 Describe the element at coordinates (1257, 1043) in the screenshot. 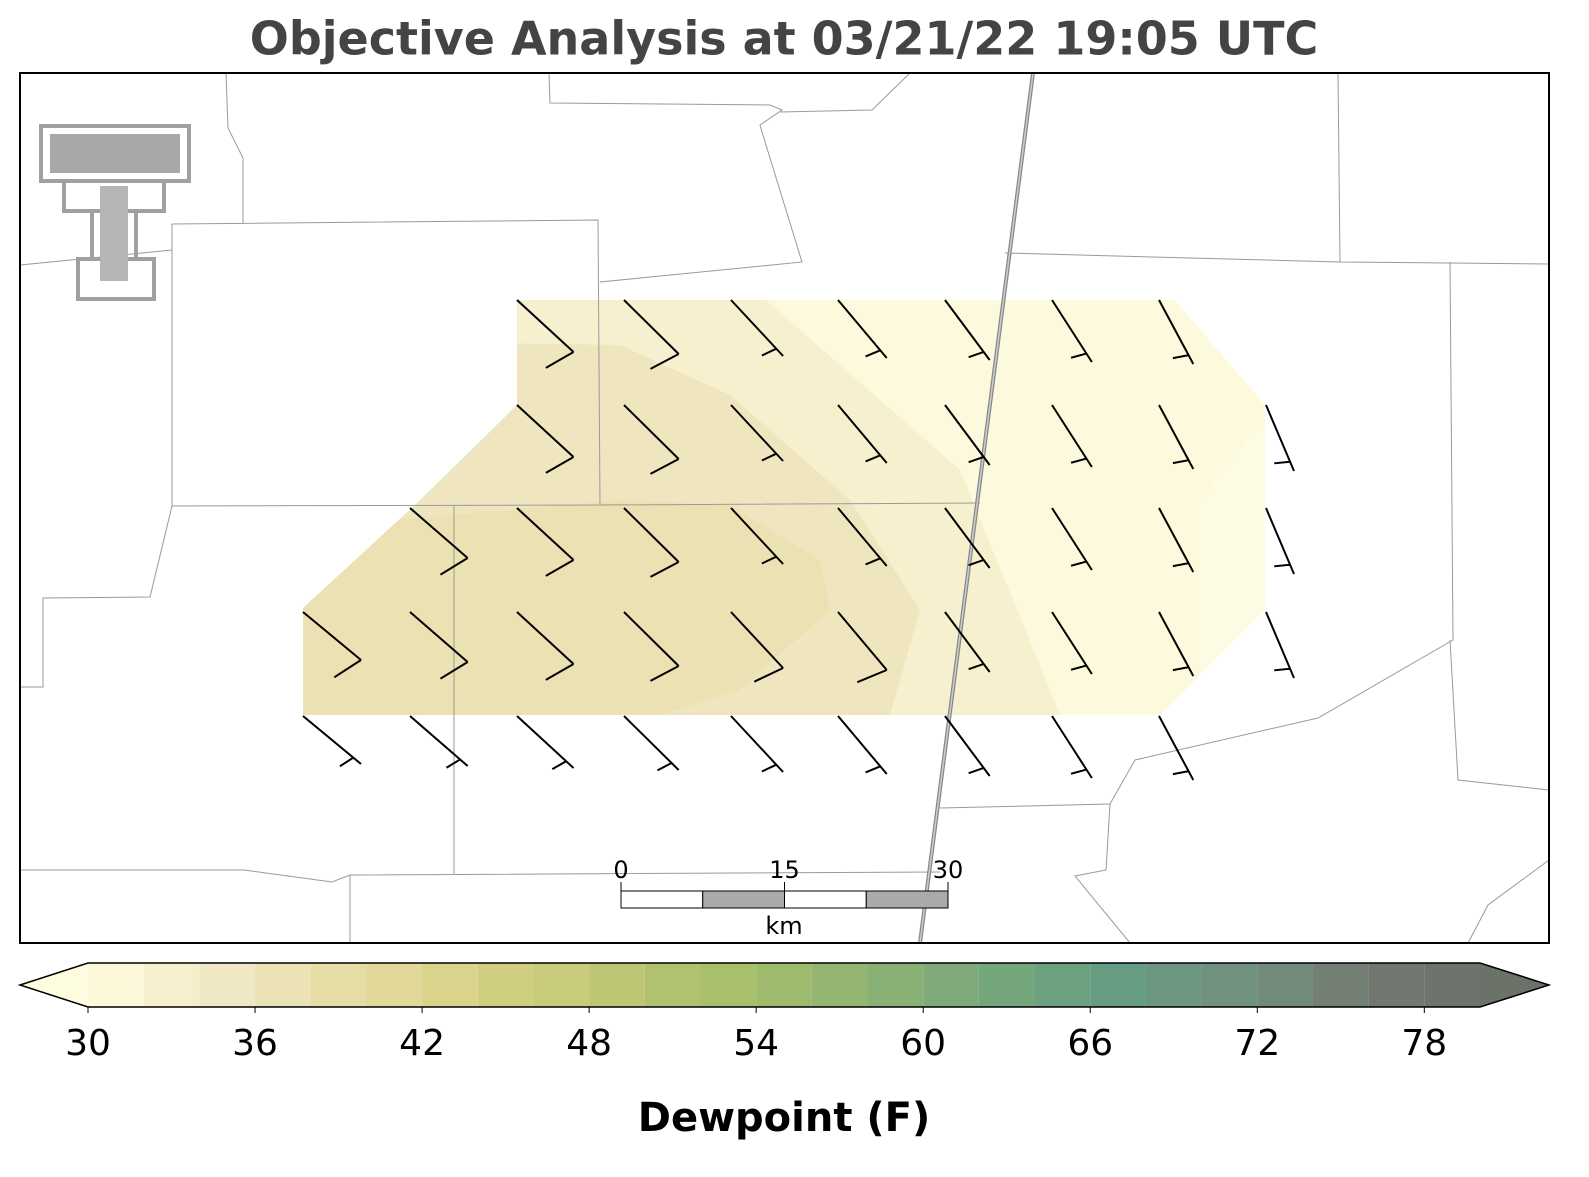

I see `colorbar-tick-label: 72` at that location.